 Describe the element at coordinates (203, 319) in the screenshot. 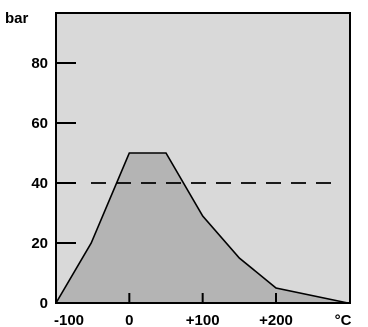

I see `x-tick-label: +100` at that location.